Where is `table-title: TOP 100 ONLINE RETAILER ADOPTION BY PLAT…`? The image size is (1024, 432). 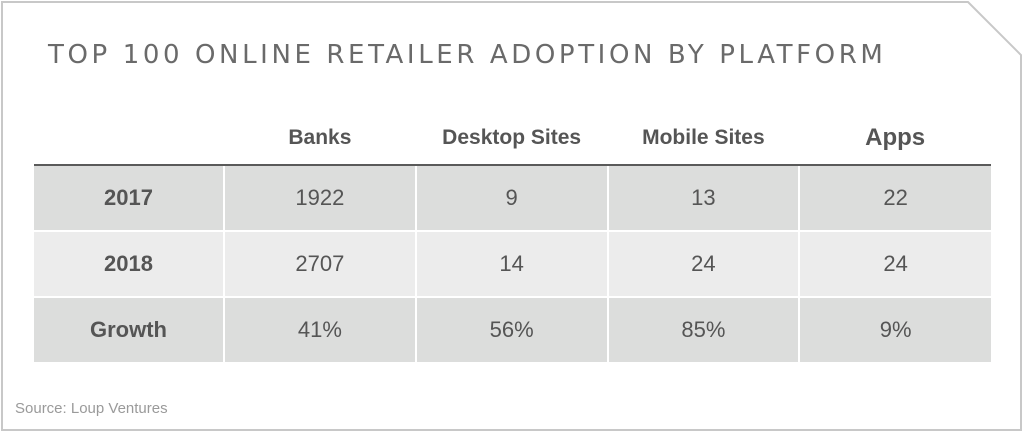
table-title: TOP 100 ONLINE RETAILER ADOPTION BY PLAT… is located at coordinates (467, 55).